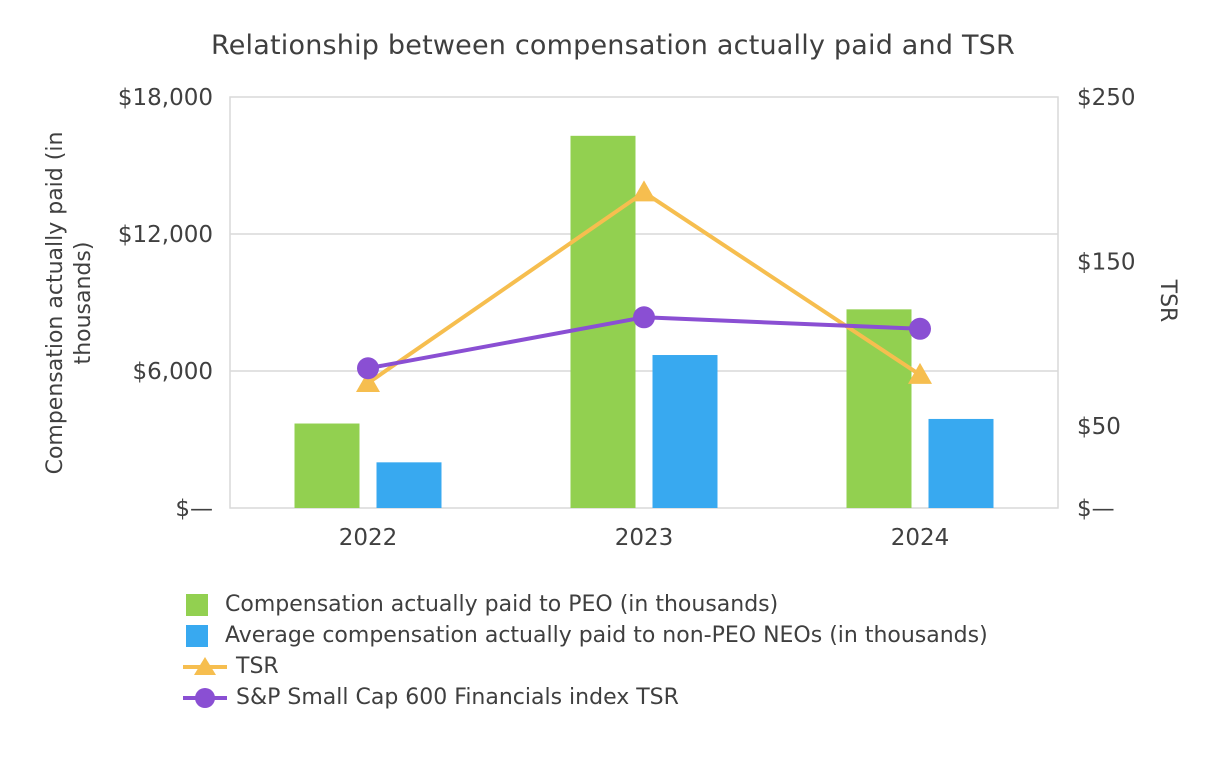 Image resolution: width=1226 pixels, height=760 pixels. What do you see at coordinates (197, 635) in the screenshot?
I see `legend-swatch-neo` at bounding box center [197, 635].